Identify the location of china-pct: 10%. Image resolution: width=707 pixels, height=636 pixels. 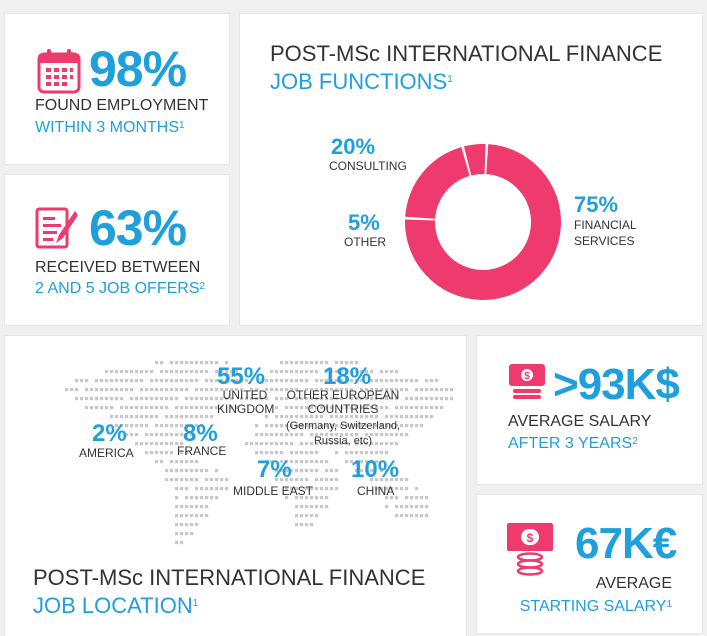
(375, 469).